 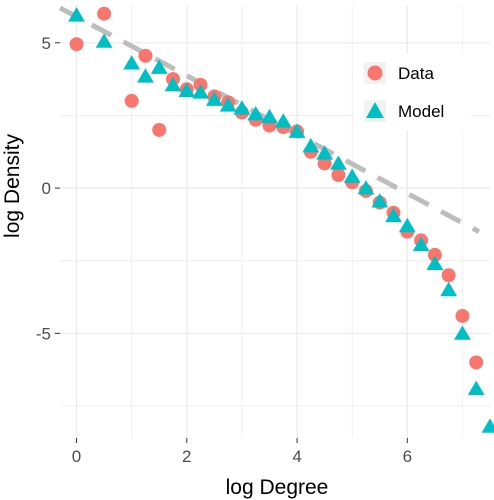 I want to click on legend-model-marker, so click(x=375, y=110).